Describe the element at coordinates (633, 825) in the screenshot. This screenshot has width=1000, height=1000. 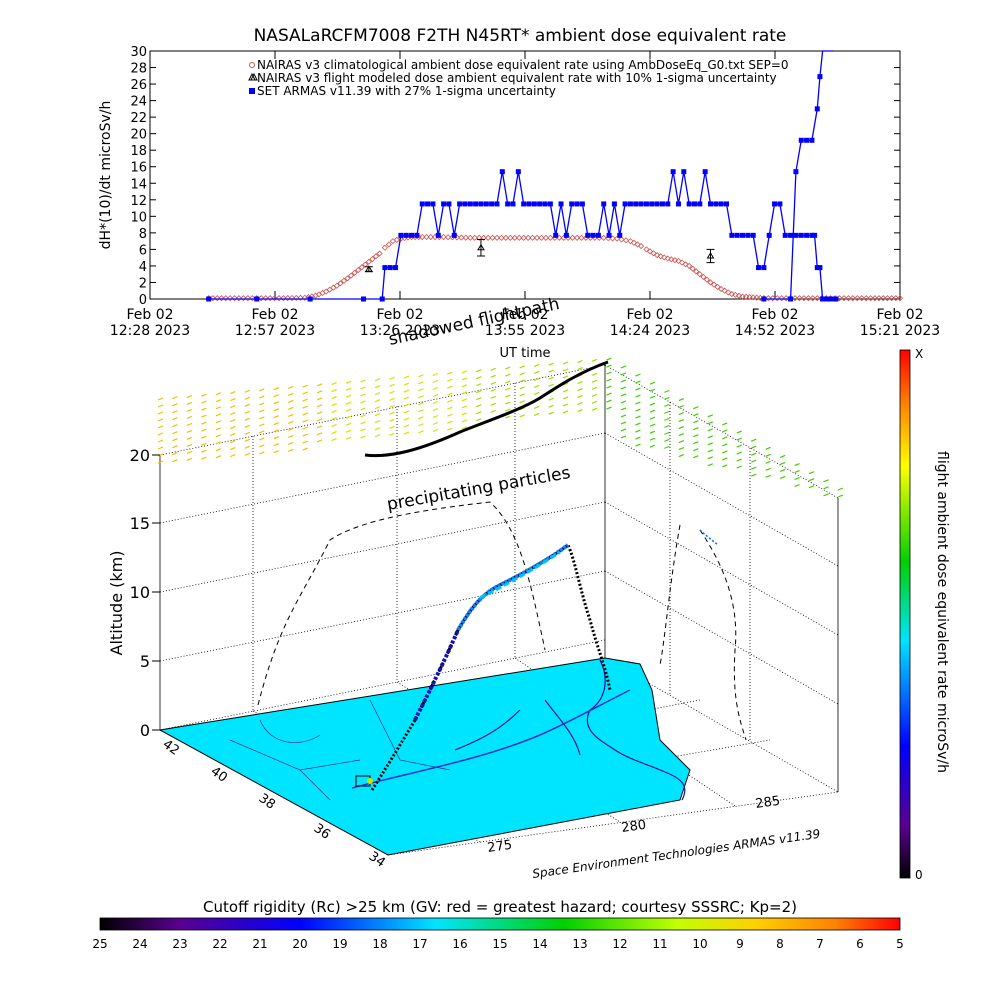
I see `longitude-ticks: 275 280 285` at that location.